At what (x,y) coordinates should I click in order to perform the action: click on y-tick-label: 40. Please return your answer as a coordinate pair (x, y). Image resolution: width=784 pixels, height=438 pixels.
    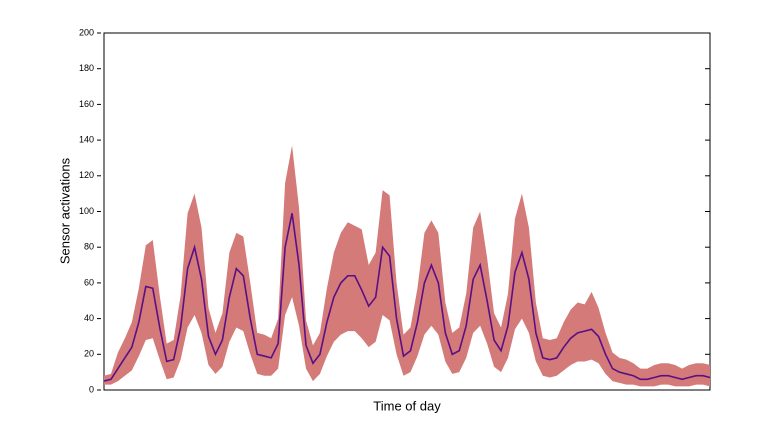
    Looking at the image, I should click on (89, 318).